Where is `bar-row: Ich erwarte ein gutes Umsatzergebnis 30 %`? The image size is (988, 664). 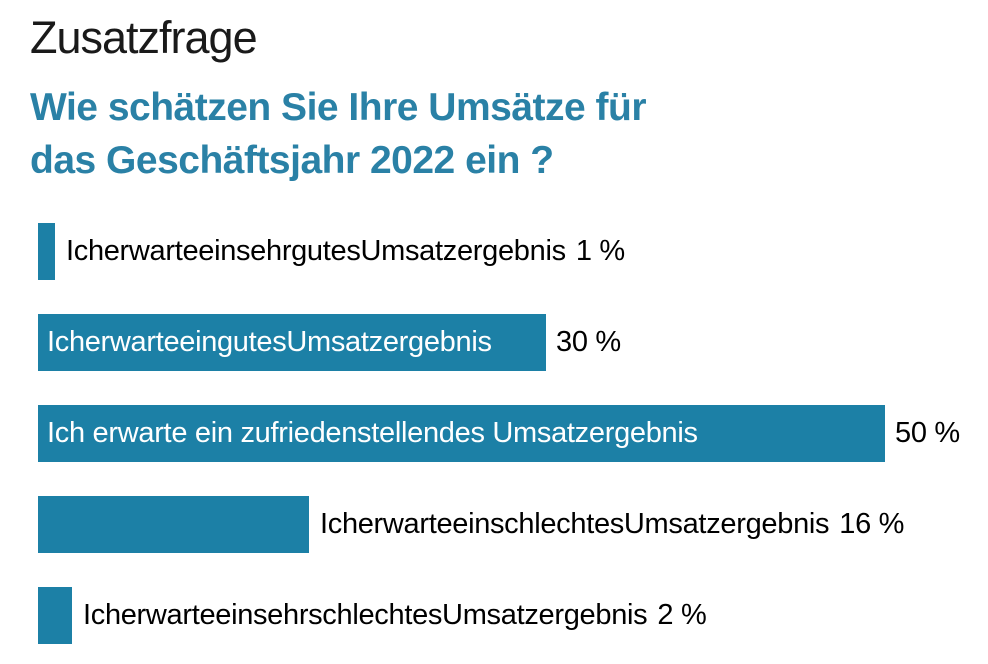
bar-row: Ich erwarte ein gutes Umsatzergebnis 30 % is located at coordinates (513, 342).